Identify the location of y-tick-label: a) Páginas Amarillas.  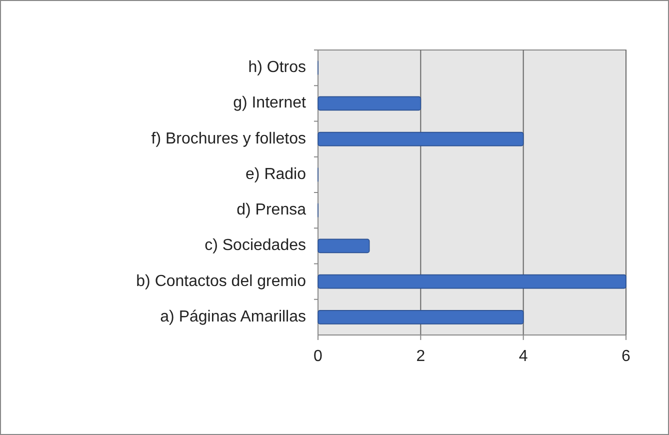
(233, 317).